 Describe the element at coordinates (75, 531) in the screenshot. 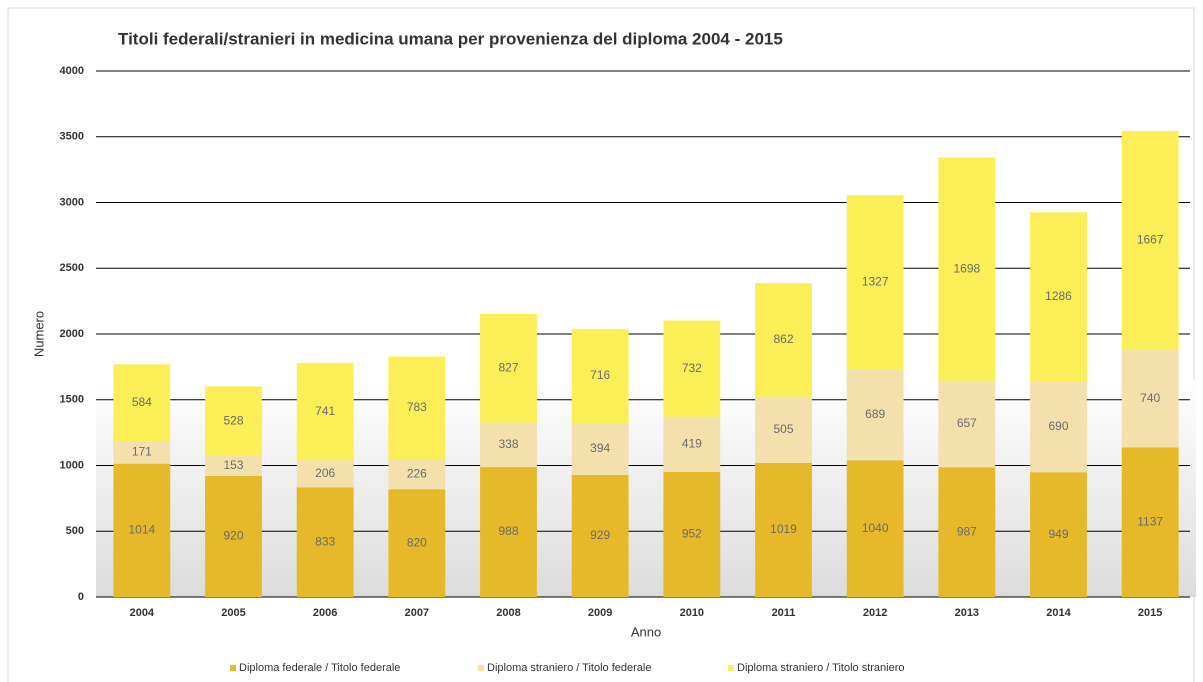

I see `y-tick-label: 500` at that location.